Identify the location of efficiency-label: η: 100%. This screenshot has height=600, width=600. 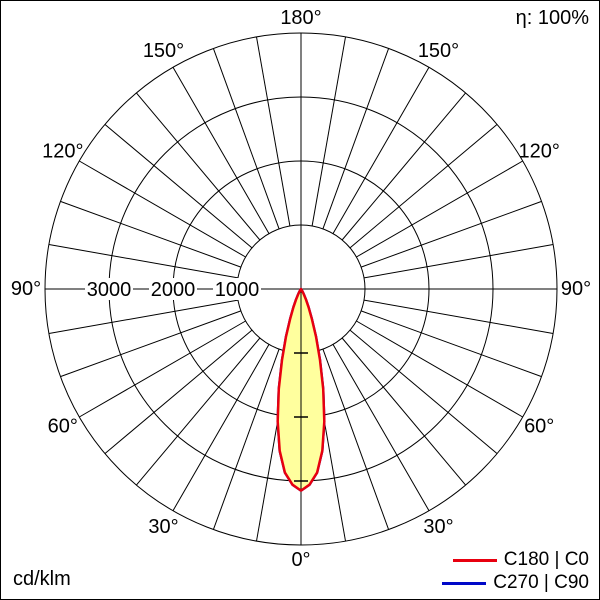
(552, 18).